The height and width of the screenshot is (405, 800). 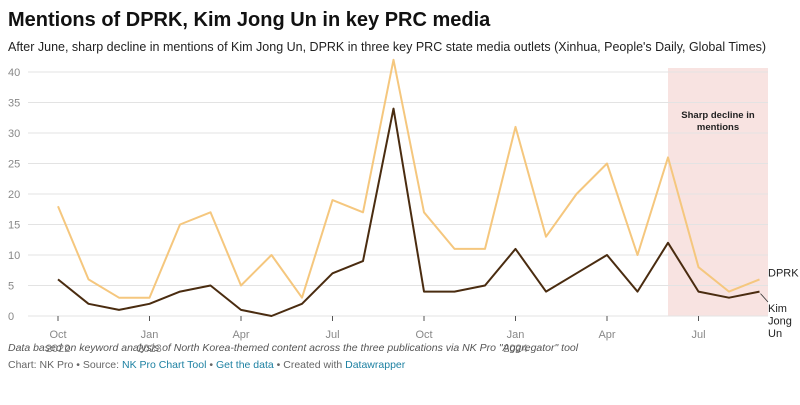 I want to click on label-connector, so click(x=764, y=298).